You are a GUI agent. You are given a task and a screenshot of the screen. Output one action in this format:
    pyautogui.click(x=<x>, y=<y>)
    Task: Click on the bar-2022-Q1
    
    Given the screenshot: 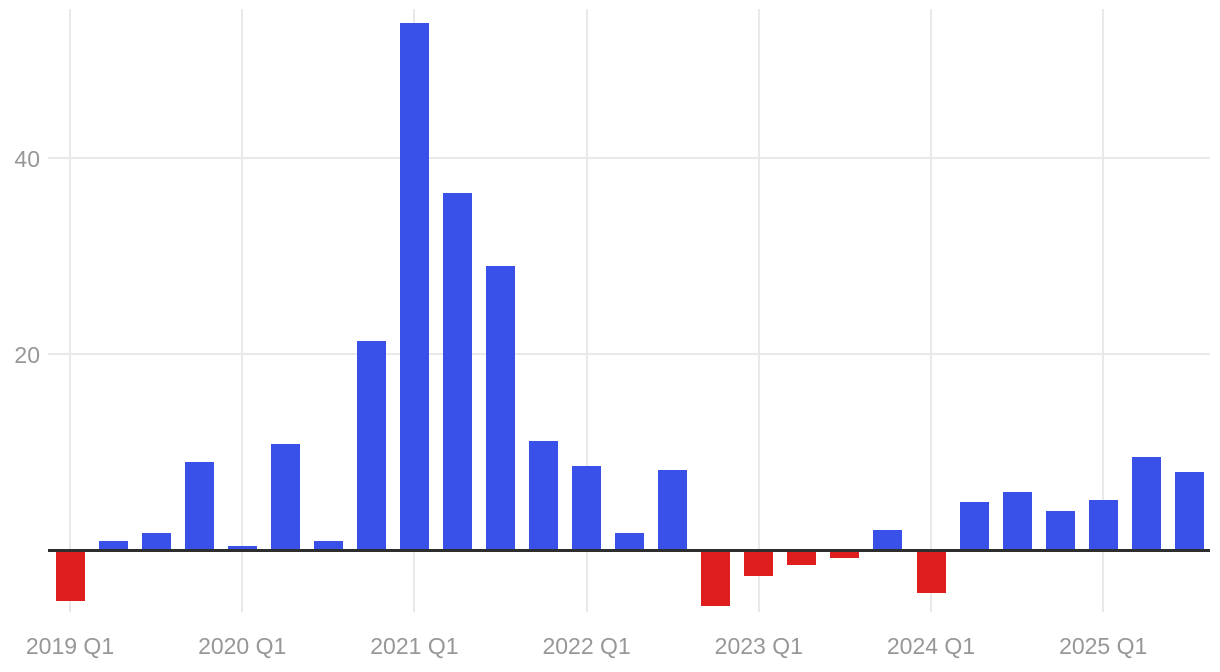 What is the action you would take?
    pyautogui.click(x=587, y=508)
    